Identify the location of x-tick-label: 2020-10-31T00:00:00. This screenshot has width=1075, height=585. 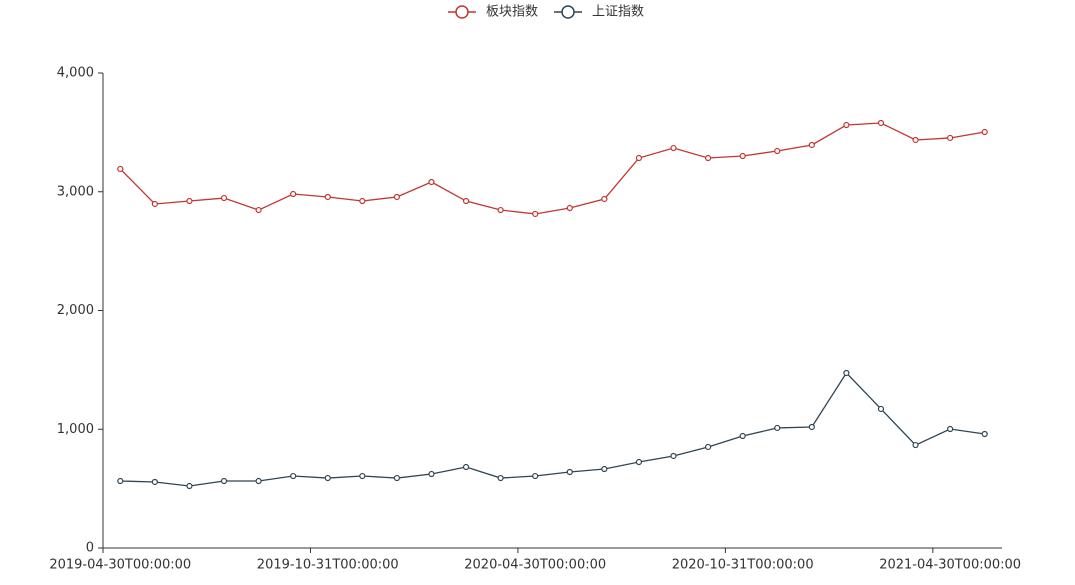
(743, 565).